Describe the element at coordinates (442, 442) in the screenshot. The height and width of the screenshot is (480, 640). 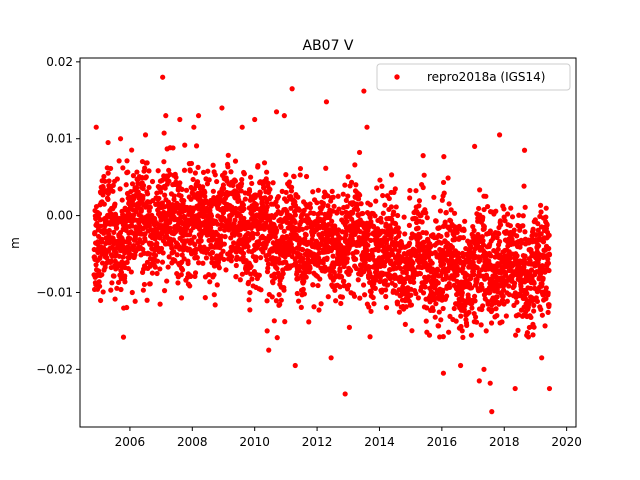
I see `x-tick-label: 2016` at that location.